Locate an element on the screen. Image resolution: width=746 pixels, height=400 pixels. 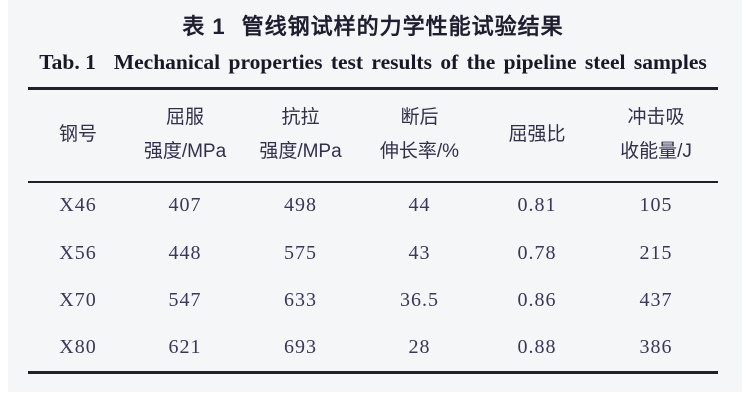
cell-tensile-strength: 633 is located at coordinates (300, 300).